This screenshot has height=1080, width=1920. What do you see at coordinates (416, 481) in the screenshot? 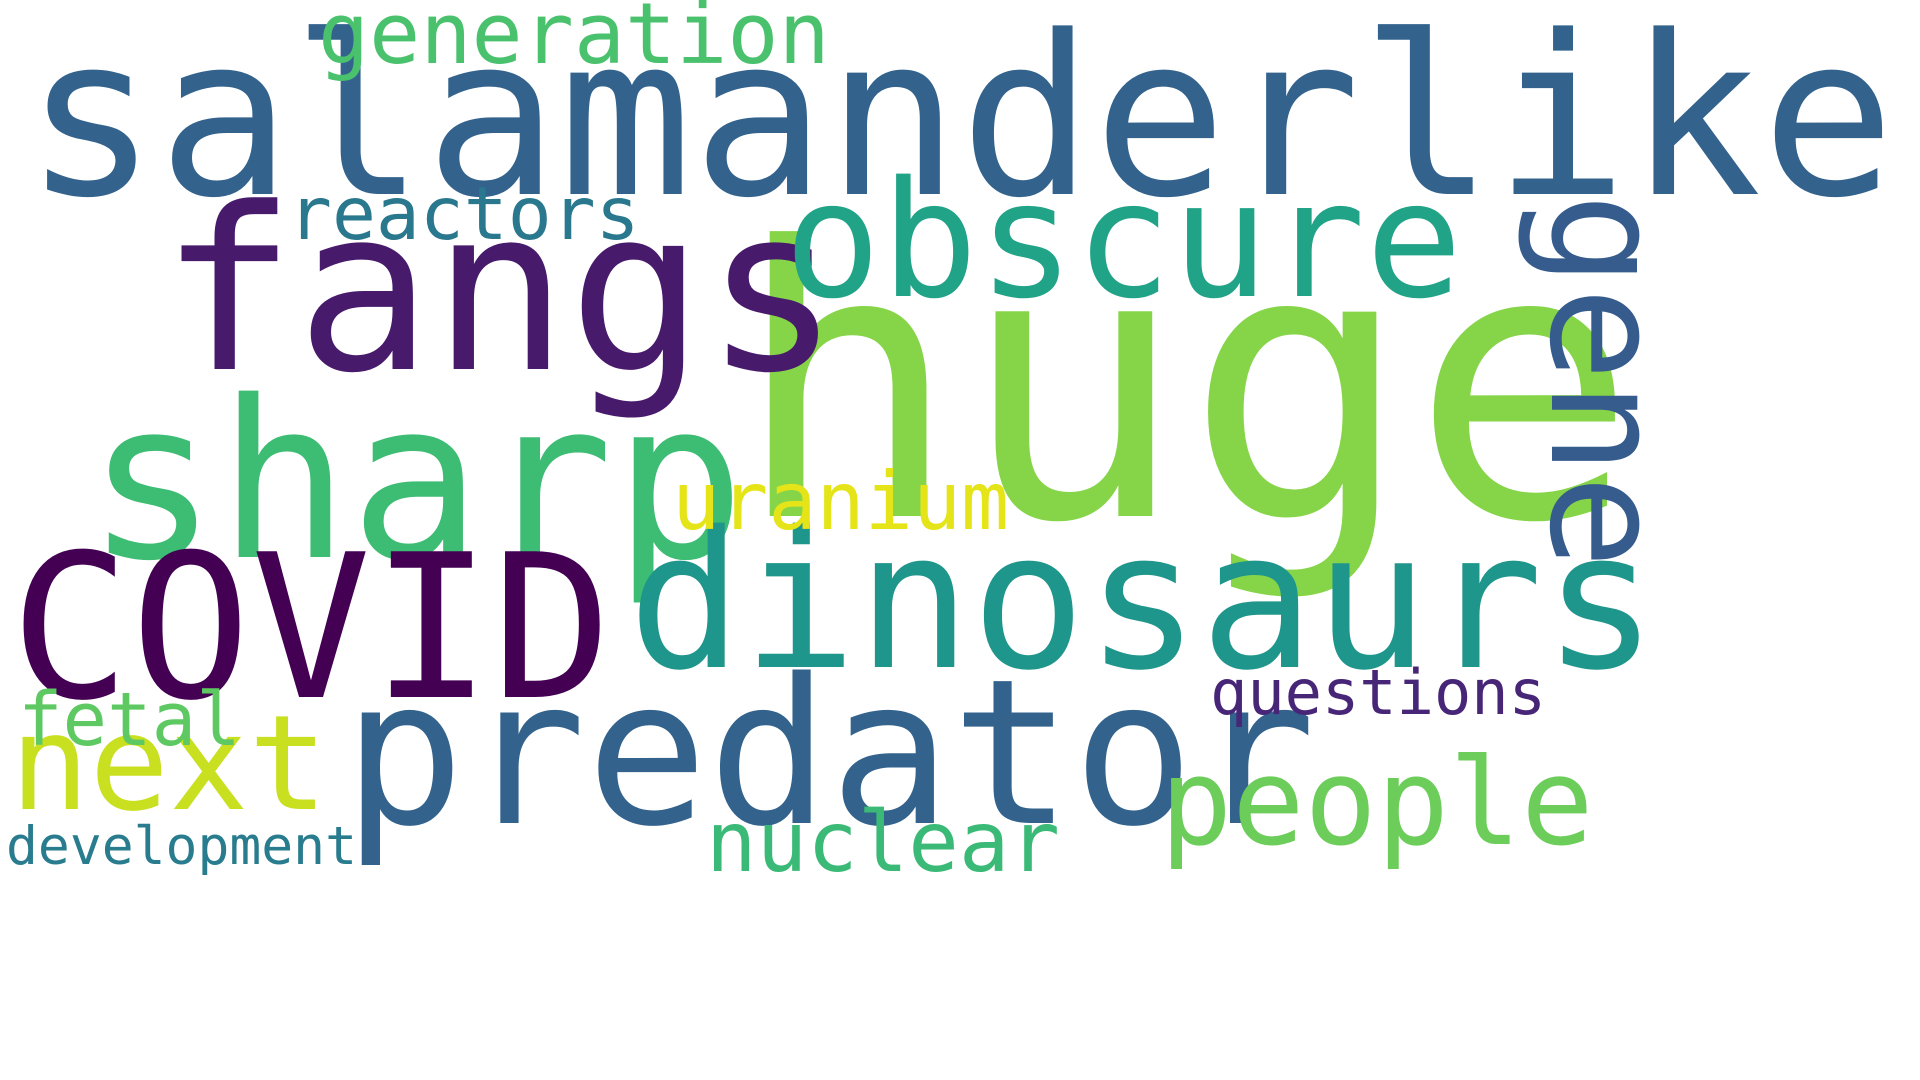
I see `word-sharp: sharp` at bounding box center [416, 481].